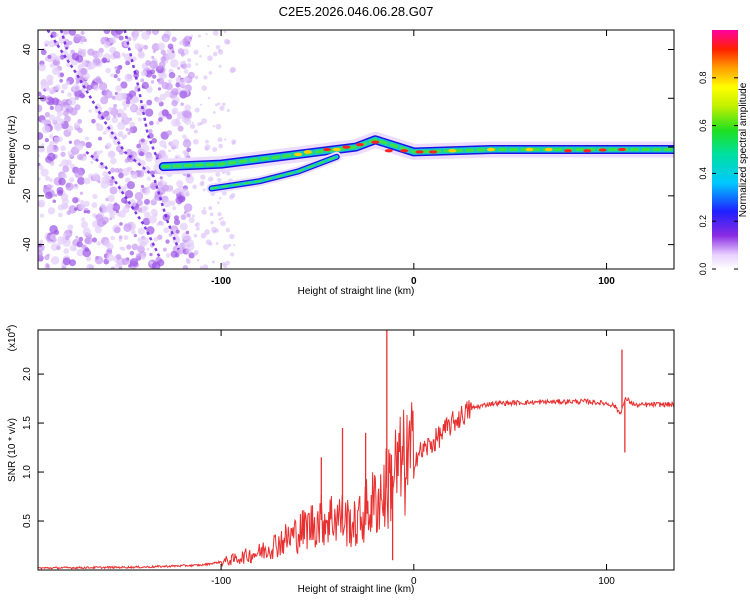 The width and height of the screenshot is (750, 600). What do you see at coordinates (27, 374) in the screenshot?
I see `y-tick-label: 2.0` at bounding box center [27, 374].